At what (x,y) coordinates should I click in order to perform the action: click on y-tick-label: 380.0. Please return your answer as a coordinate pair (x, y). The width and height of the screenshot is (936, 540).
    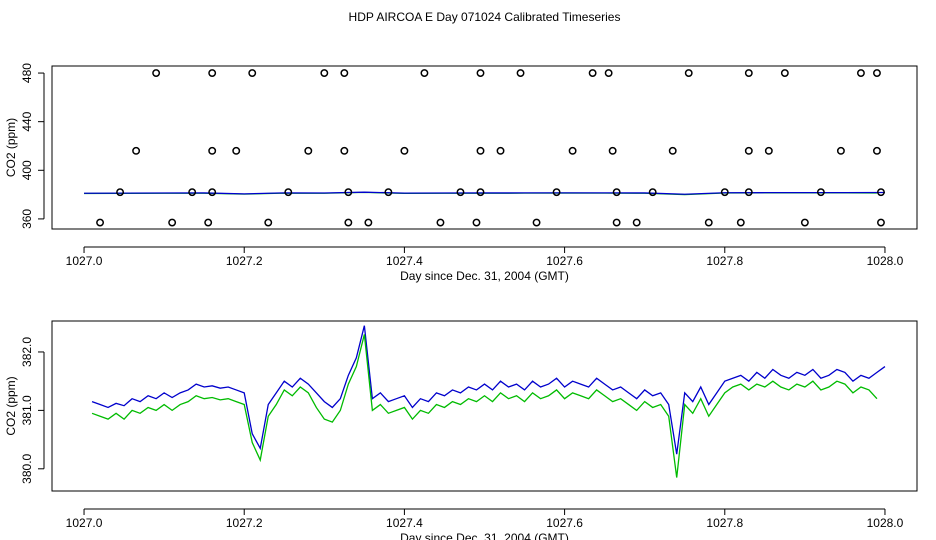
    Looking at the image, I should click on (27, 468).